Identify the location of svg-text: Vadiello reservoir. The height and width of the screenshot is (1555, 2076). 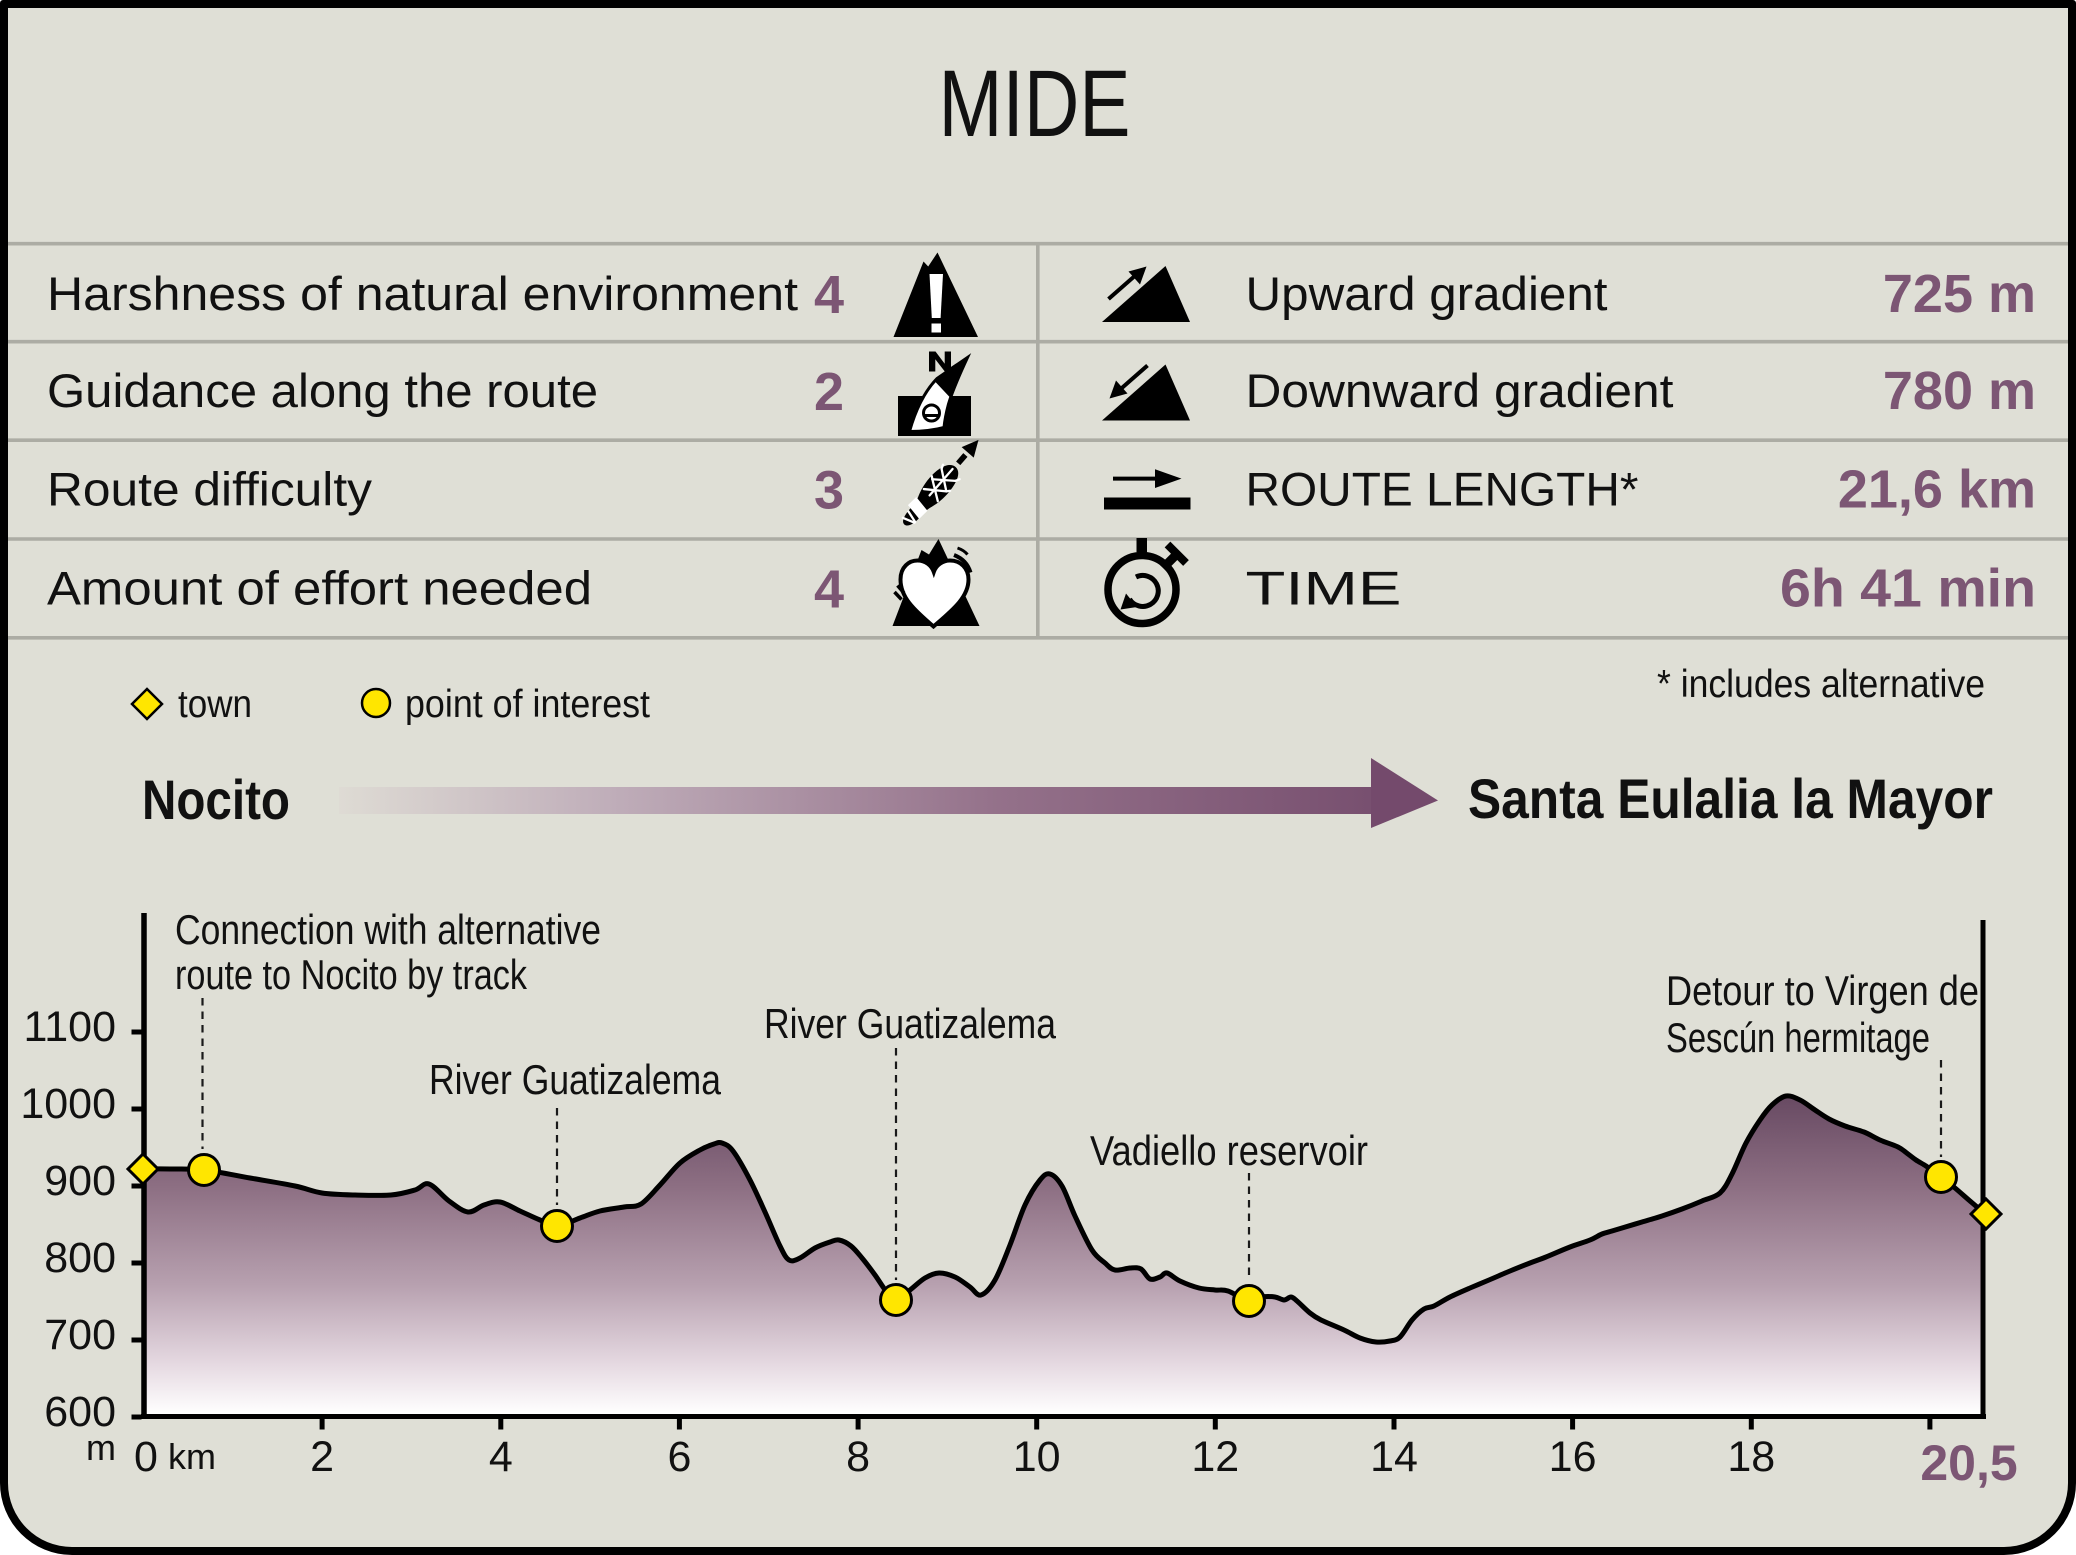
(1229, 1150).